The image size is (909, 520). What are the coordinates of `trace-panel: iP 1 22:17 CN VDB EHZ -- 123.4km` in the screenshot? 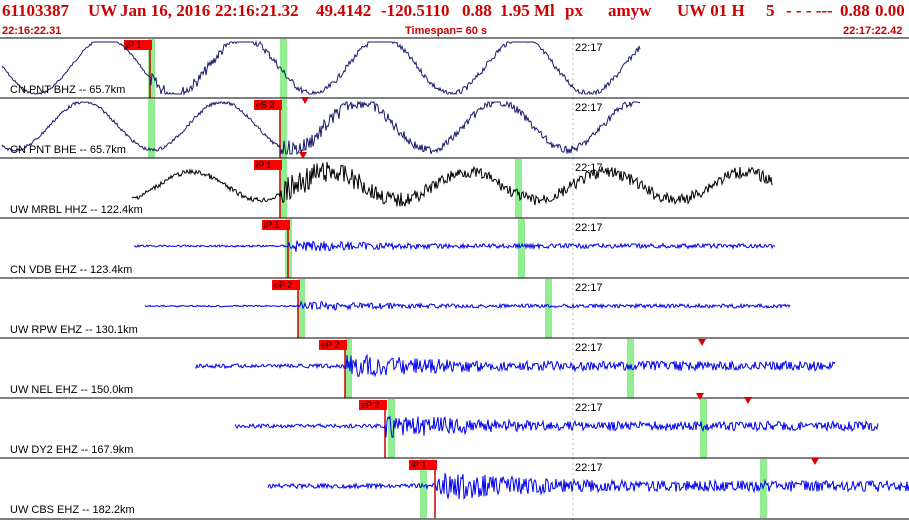 It's located at (454, 247).